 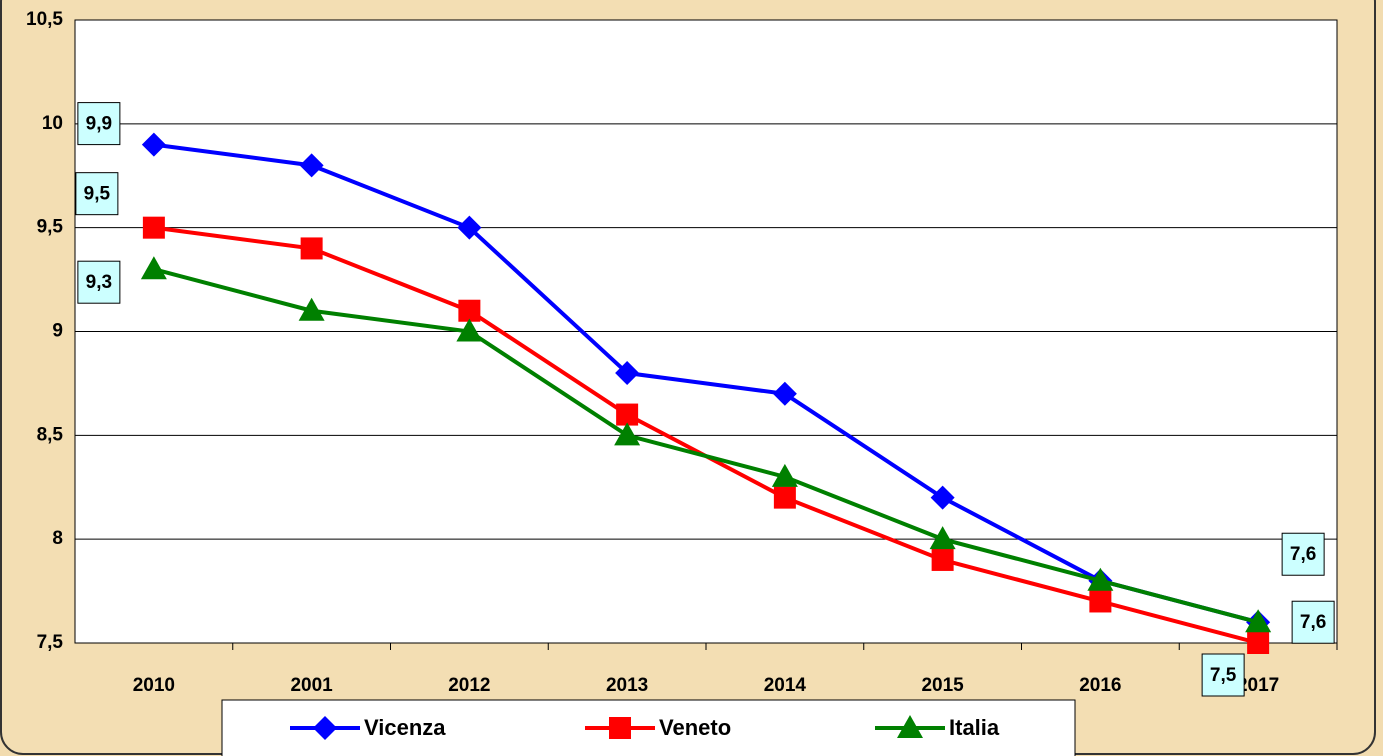 I want to click on x-tick-label: 2014, so click(x=785, y=685).